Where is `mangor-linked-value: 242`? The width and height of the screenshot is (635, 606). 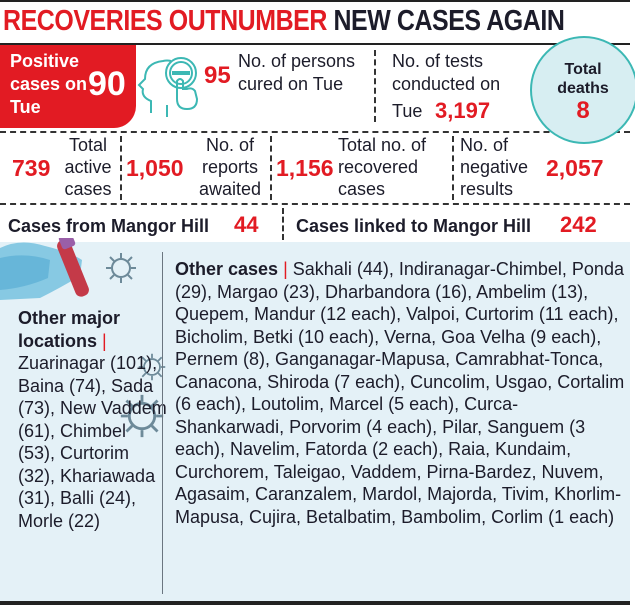
mangor-linked-value: 242 is located at coordinates (578, 224).